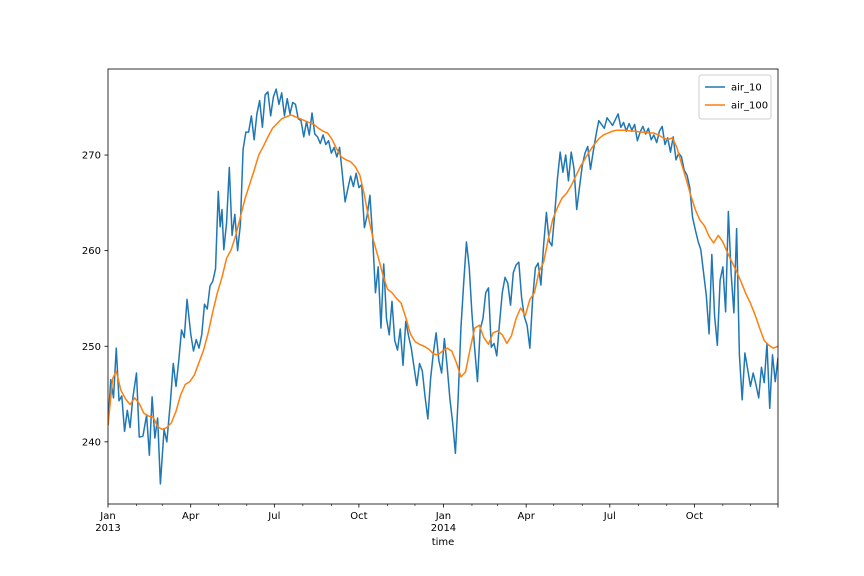  I want to click on legend-label-air-100: air_100, so click(749, 106).